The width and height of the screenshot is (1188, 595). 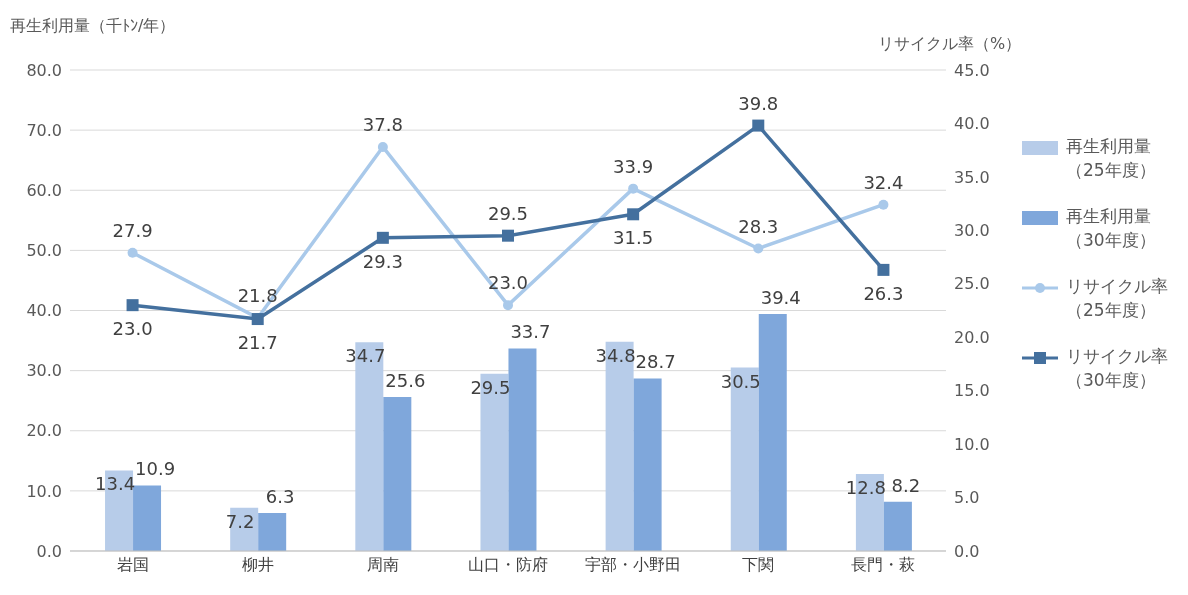 I want to click on y2-tick-label: 25.0, so click(x=972, y=284).